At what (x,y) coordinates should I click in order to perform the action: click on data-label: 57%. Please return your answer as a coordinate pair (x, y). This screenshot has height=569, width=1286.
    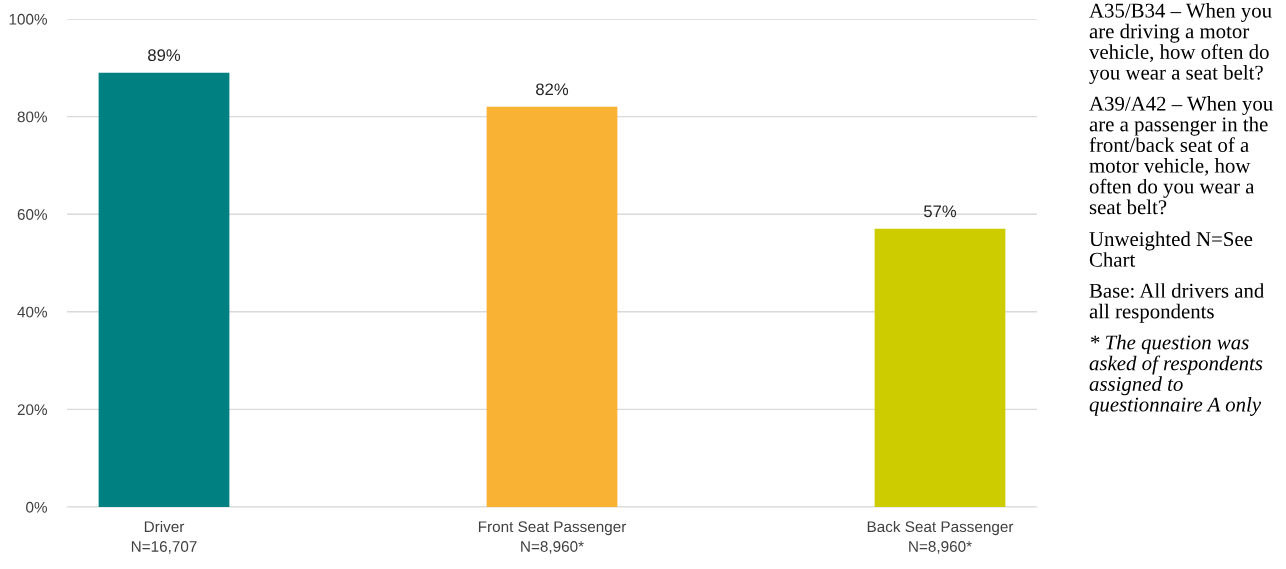
    Looking at the image, I should click on (940, 211).